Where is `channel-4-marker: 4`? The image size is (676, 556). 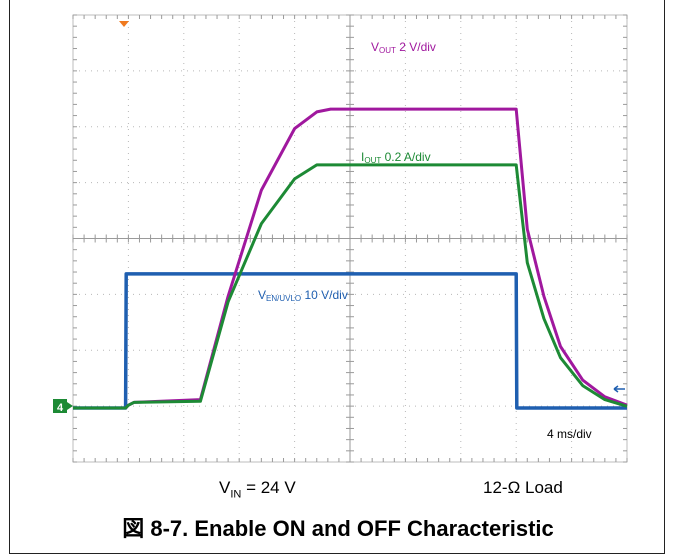
channel-4-marker: 4 is located at coordinates (63, 406).